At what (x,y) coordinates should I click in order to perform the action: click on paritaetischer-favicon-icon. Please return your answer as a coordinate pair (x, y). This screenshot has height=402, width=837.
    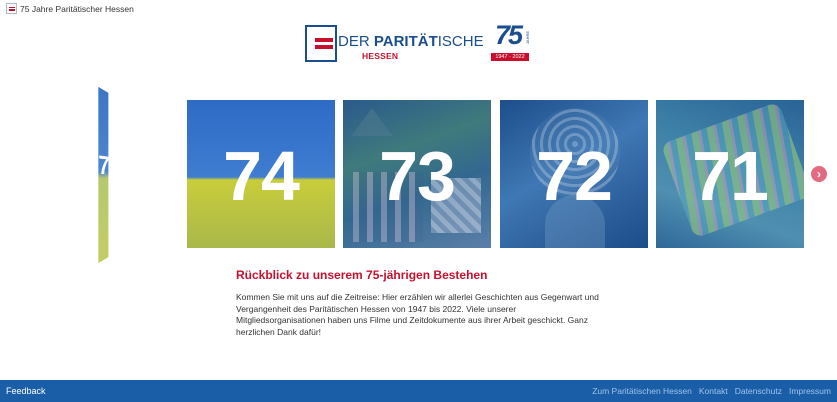
    Looking at the image, I should click on (11, 8).